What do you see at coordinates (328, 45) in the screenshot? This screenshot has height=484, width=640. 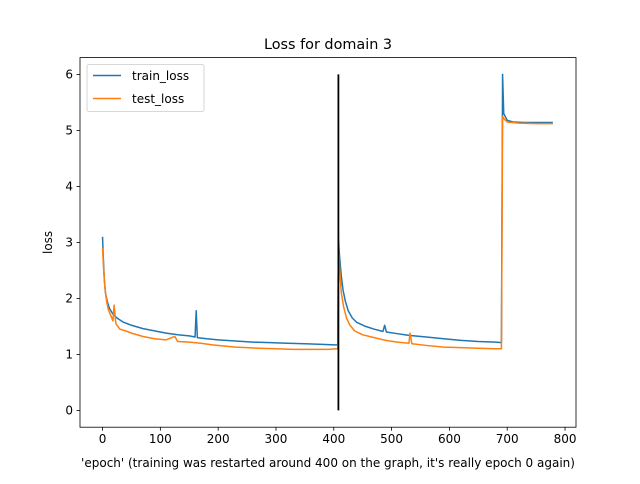 I see `chart-title: Loss for domain 3` at bounding box center [328, 45].